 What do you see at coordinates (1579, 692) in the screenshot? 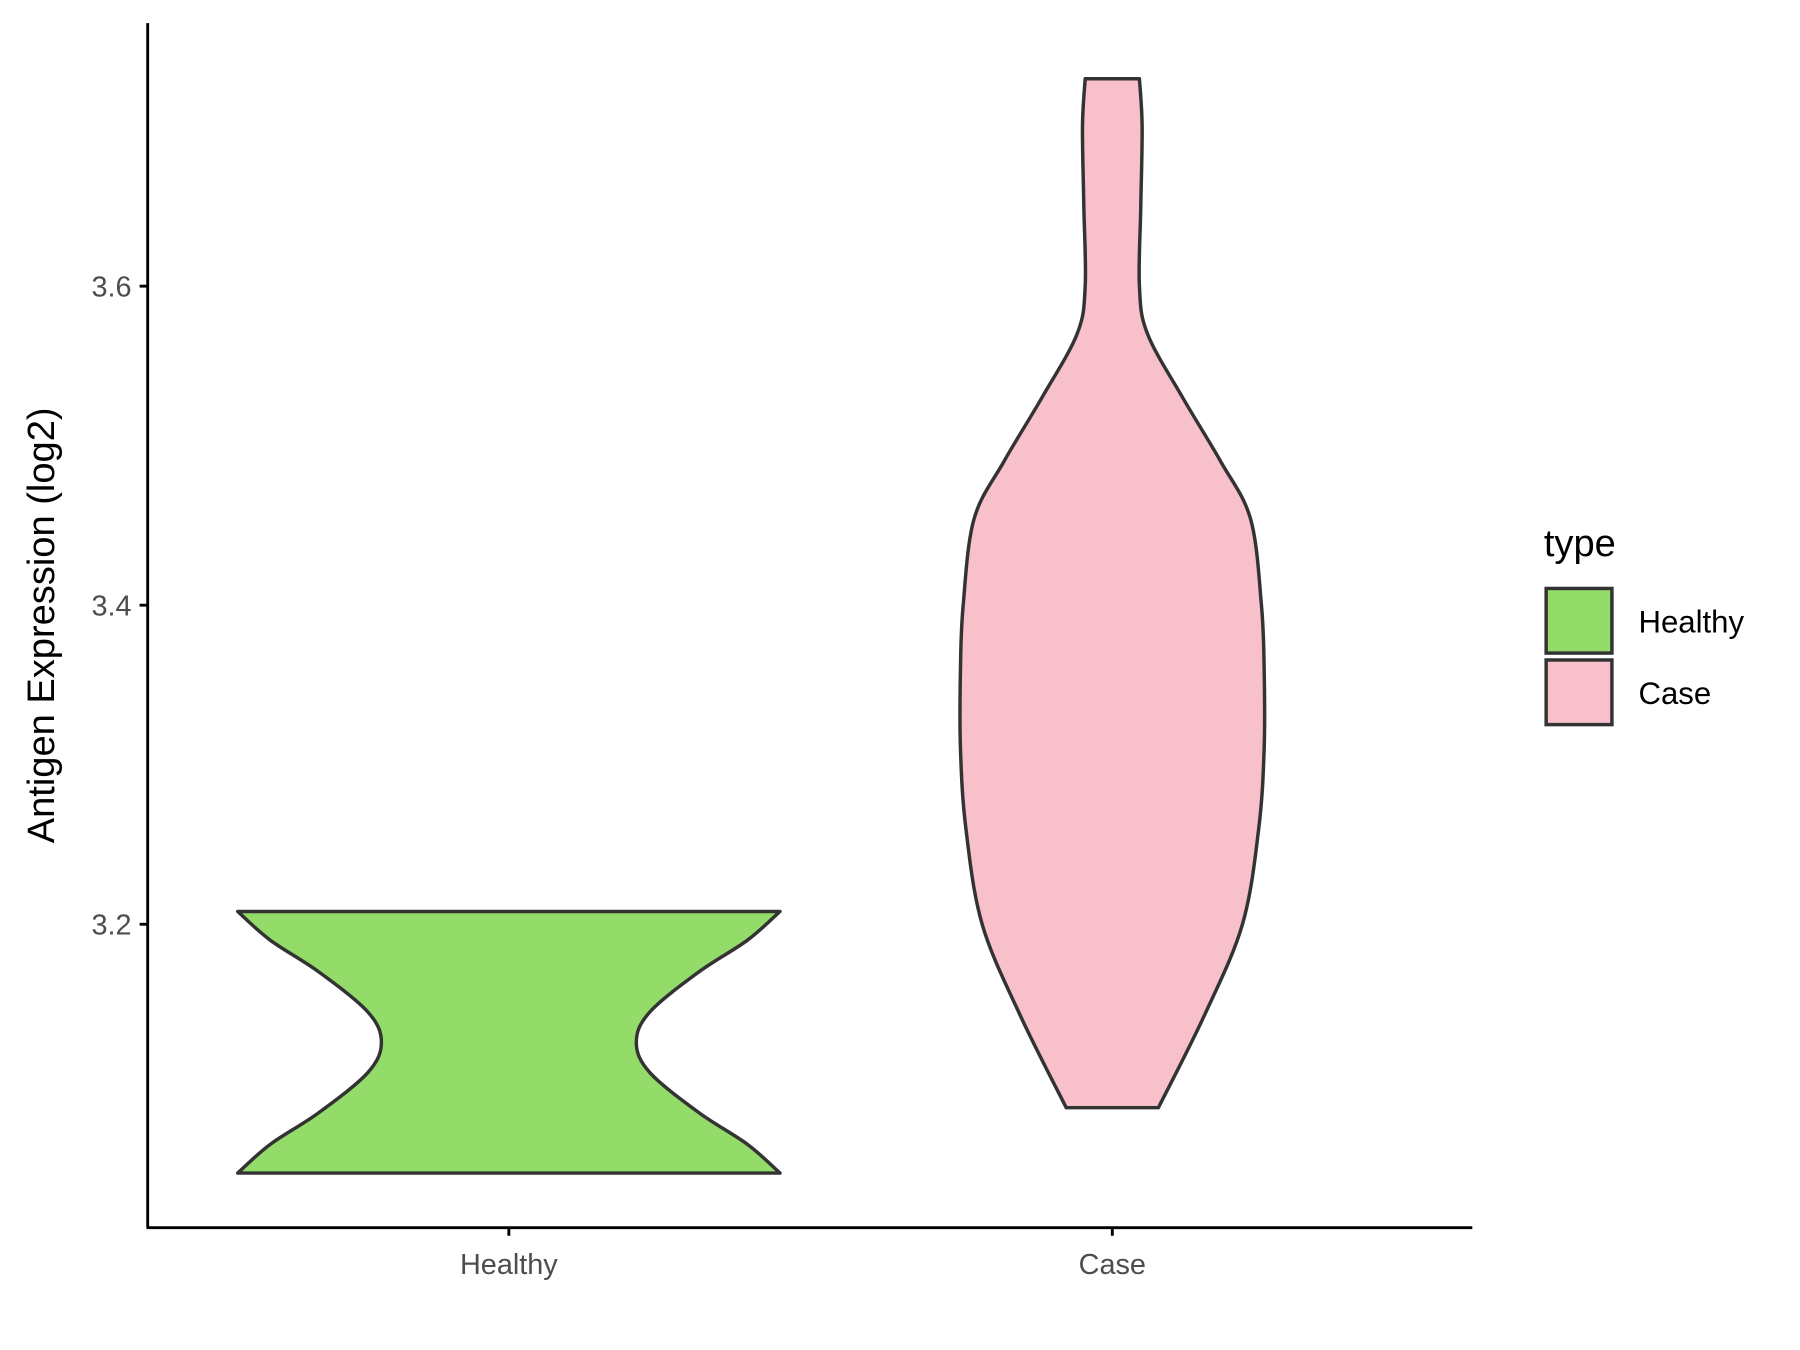
I see `legend-key-case` at bounding box center [1579, 692].